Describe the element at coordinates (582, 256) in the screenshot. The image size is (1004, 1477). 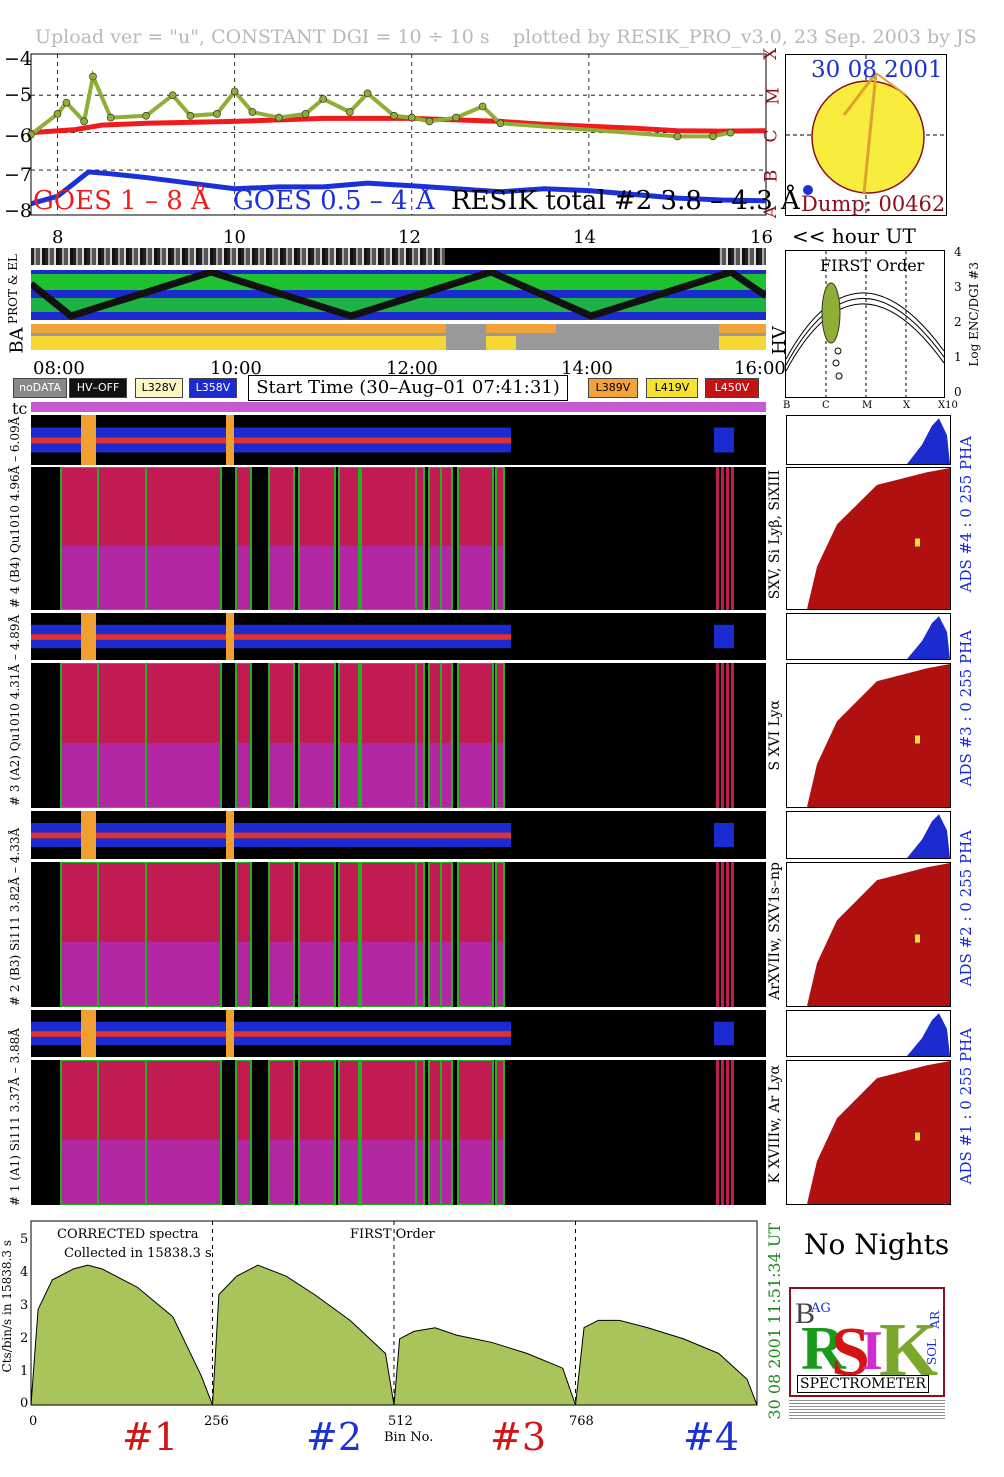
I see `tc-dark-overlay` at that location.